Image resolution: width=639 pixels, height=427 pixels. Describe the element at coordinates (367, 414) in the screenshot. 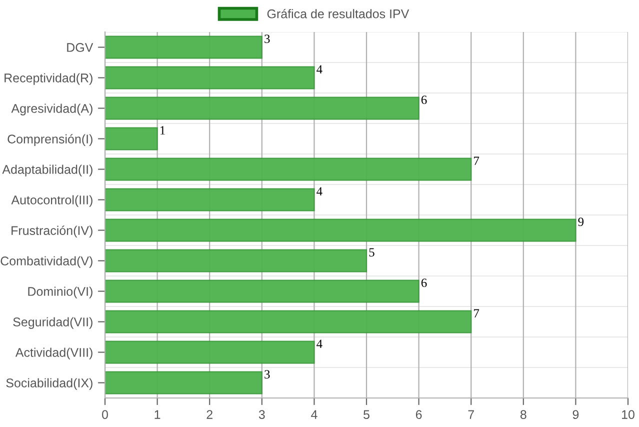

I see `x-tick-label: 5` at that location.